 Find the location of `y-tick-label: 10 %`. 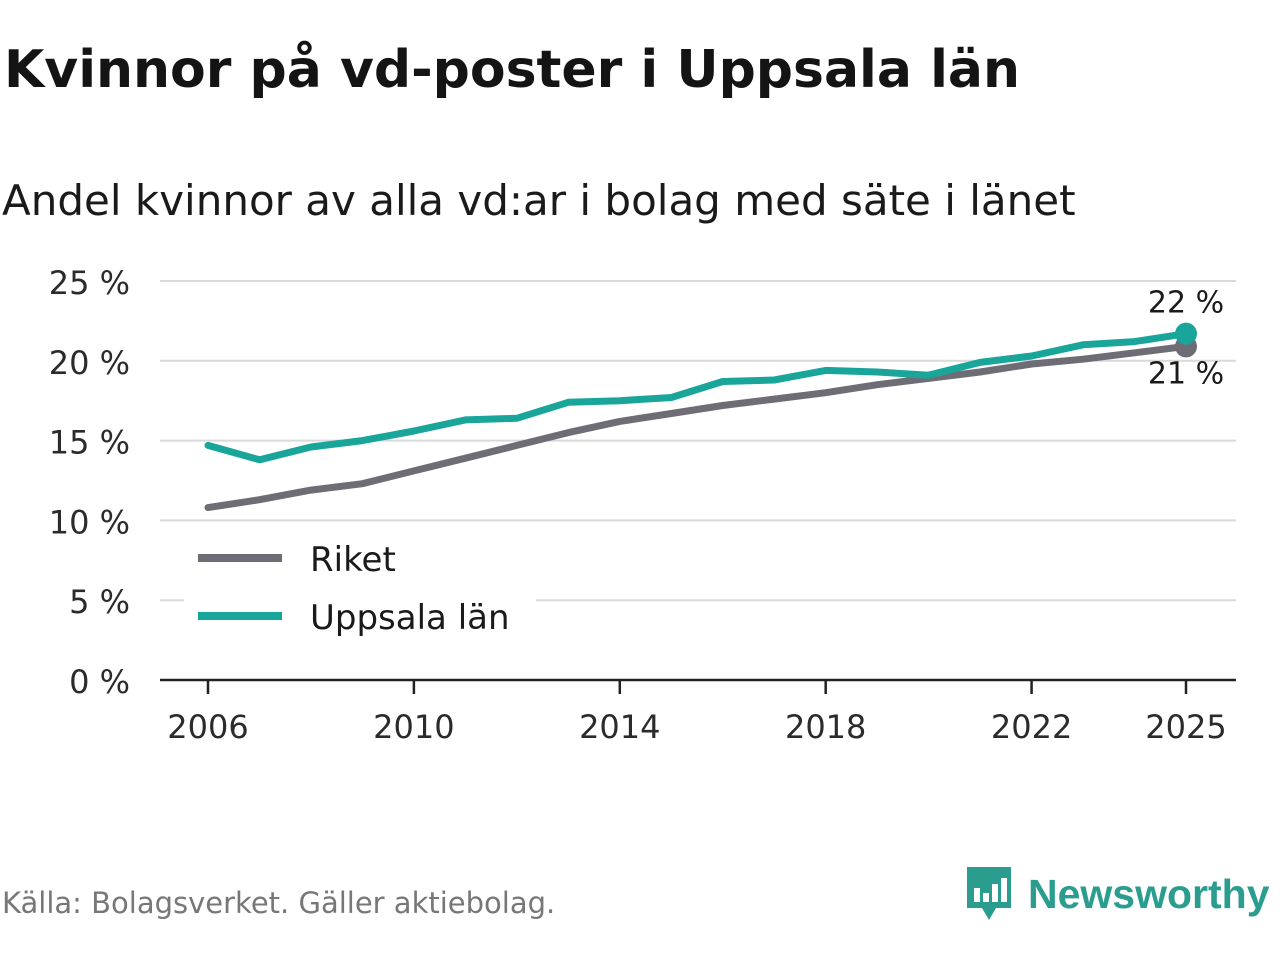

y-tick-label: 10 % is located at coordinates (89, 522).